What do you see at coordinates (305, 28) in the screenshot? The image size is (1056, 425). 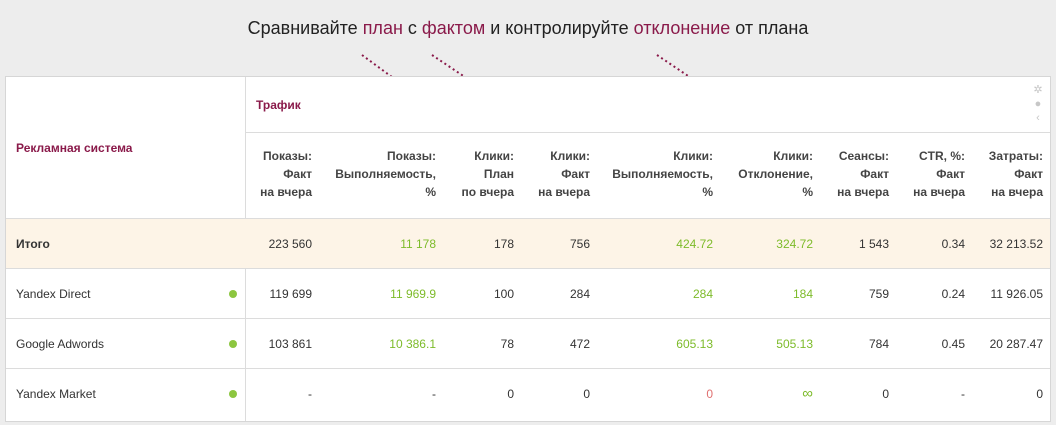 I see `caption-text: Сравнивайте` at bounding box center [305, 28].